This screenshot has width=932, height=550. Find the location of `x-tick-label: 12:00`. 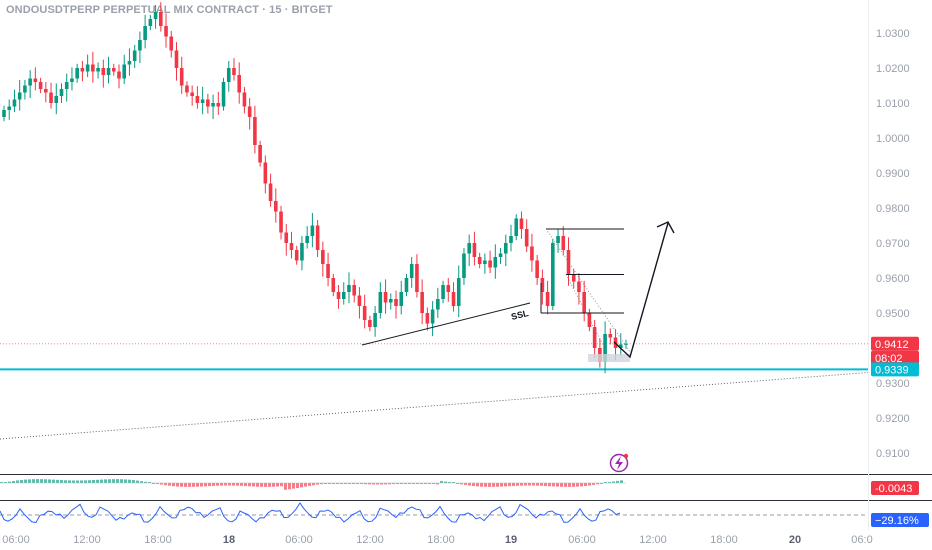

x-tick-label: 12:00 is located at coordinates (653, 540).